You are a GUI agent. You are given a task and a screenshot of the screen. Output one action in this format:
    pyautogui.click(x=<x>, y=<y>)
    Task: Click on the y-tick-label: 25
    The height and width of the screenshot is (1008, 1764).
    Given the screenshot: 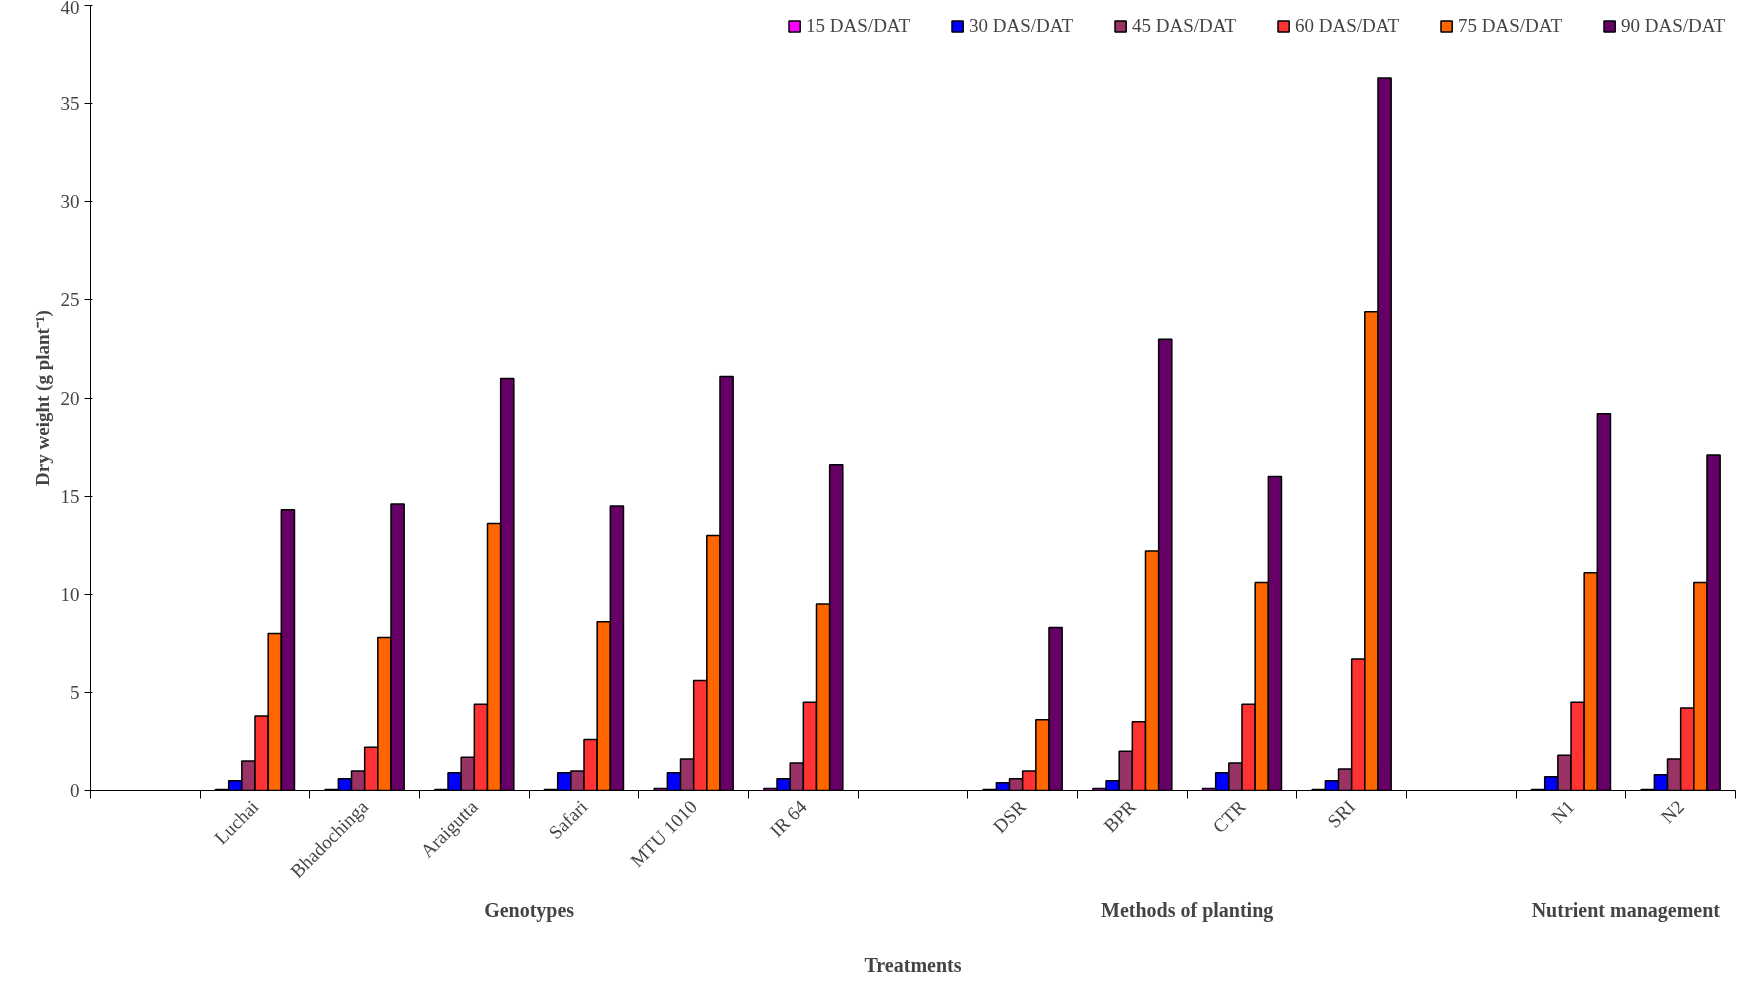 What is the action you would take?
    pyautogui.click(x=70, y=300)
    